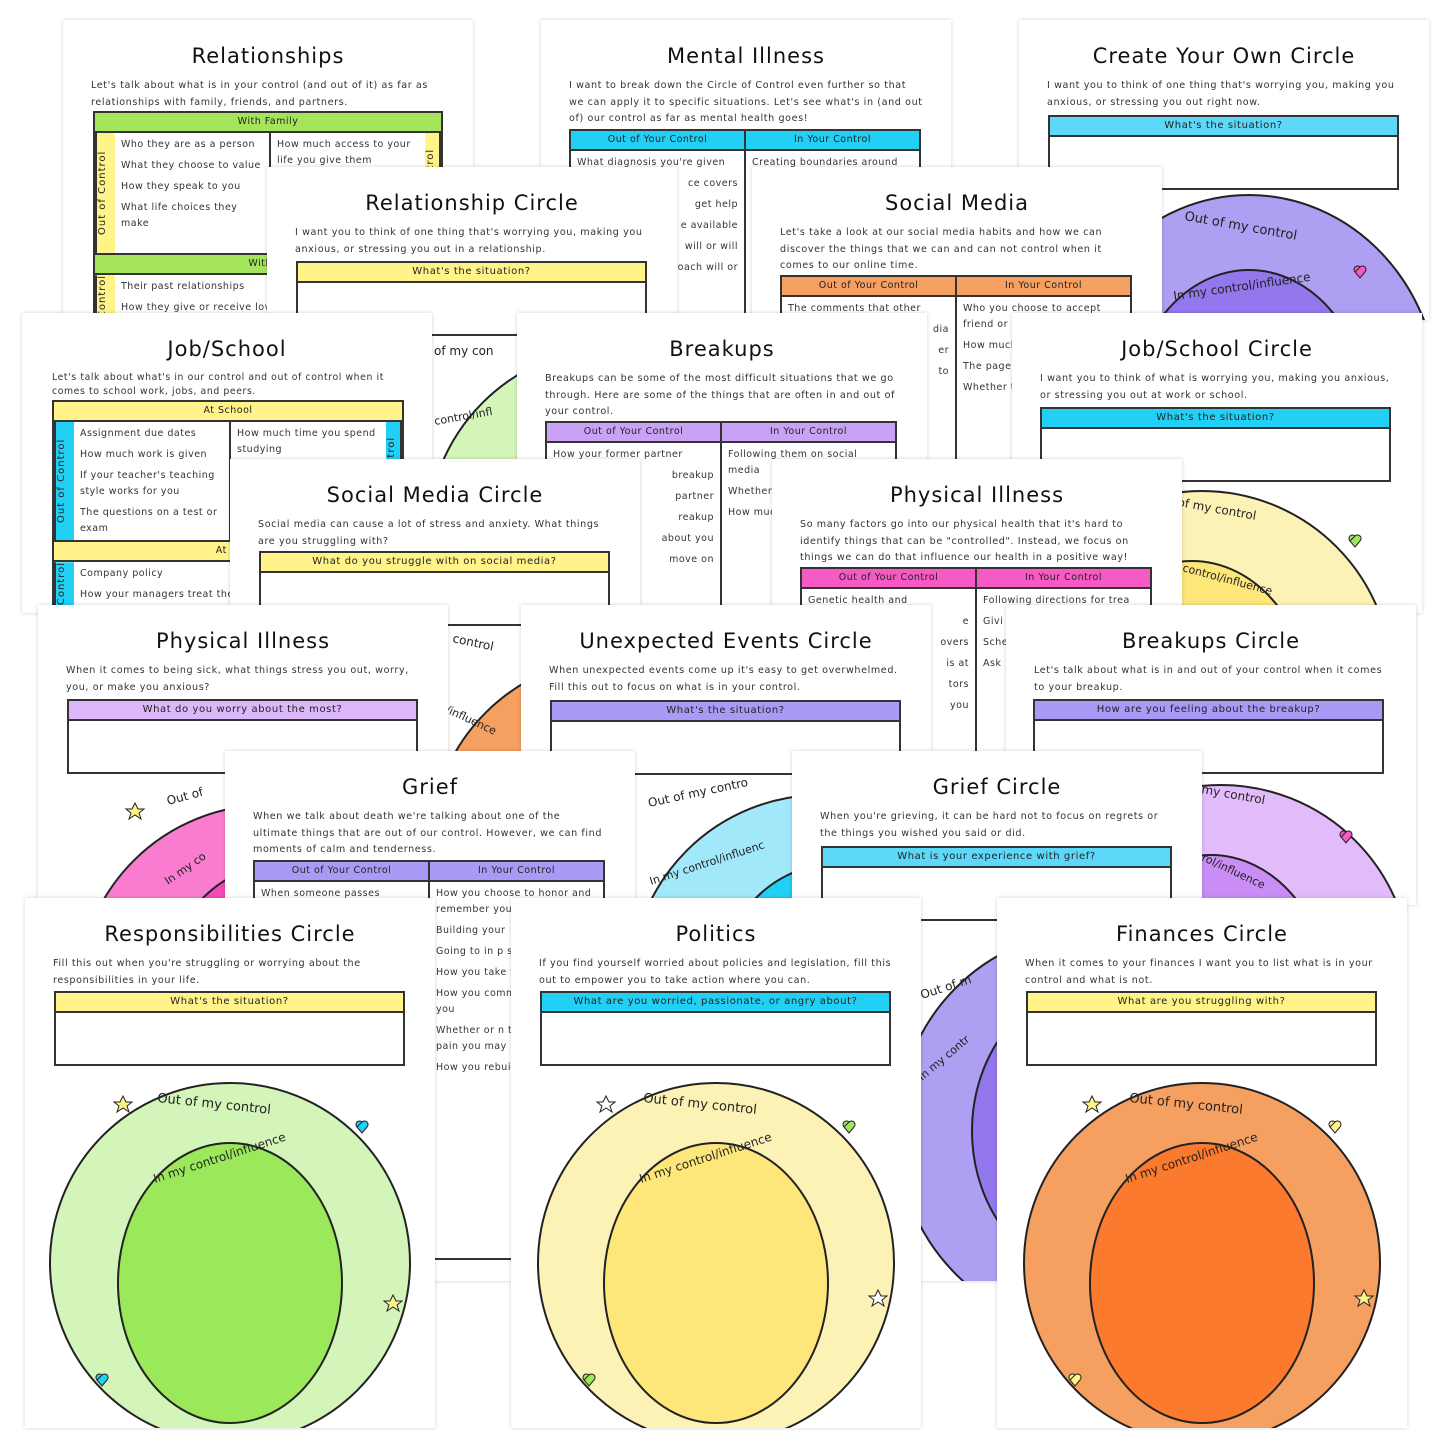  Describe the element at coordinates (692, 475) in the screenshot. I see `list-item: breakup` at that location.